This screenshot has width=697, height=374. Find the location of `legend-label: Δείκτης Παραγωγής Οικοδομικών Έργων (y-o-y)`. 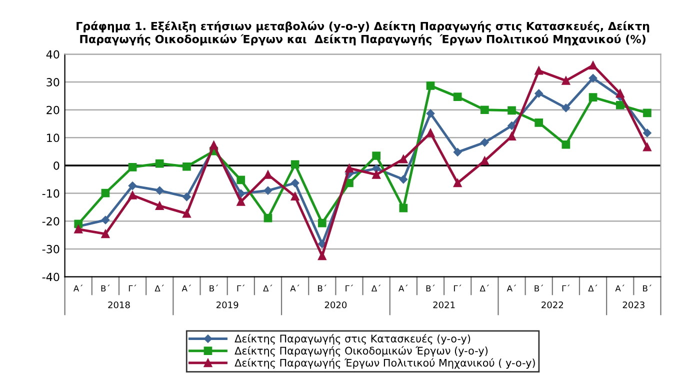

legend-label: Δείκτης Παραγωγής Οικοδομικών Έργων (y-o-y) is located at coordinates (361, 351).